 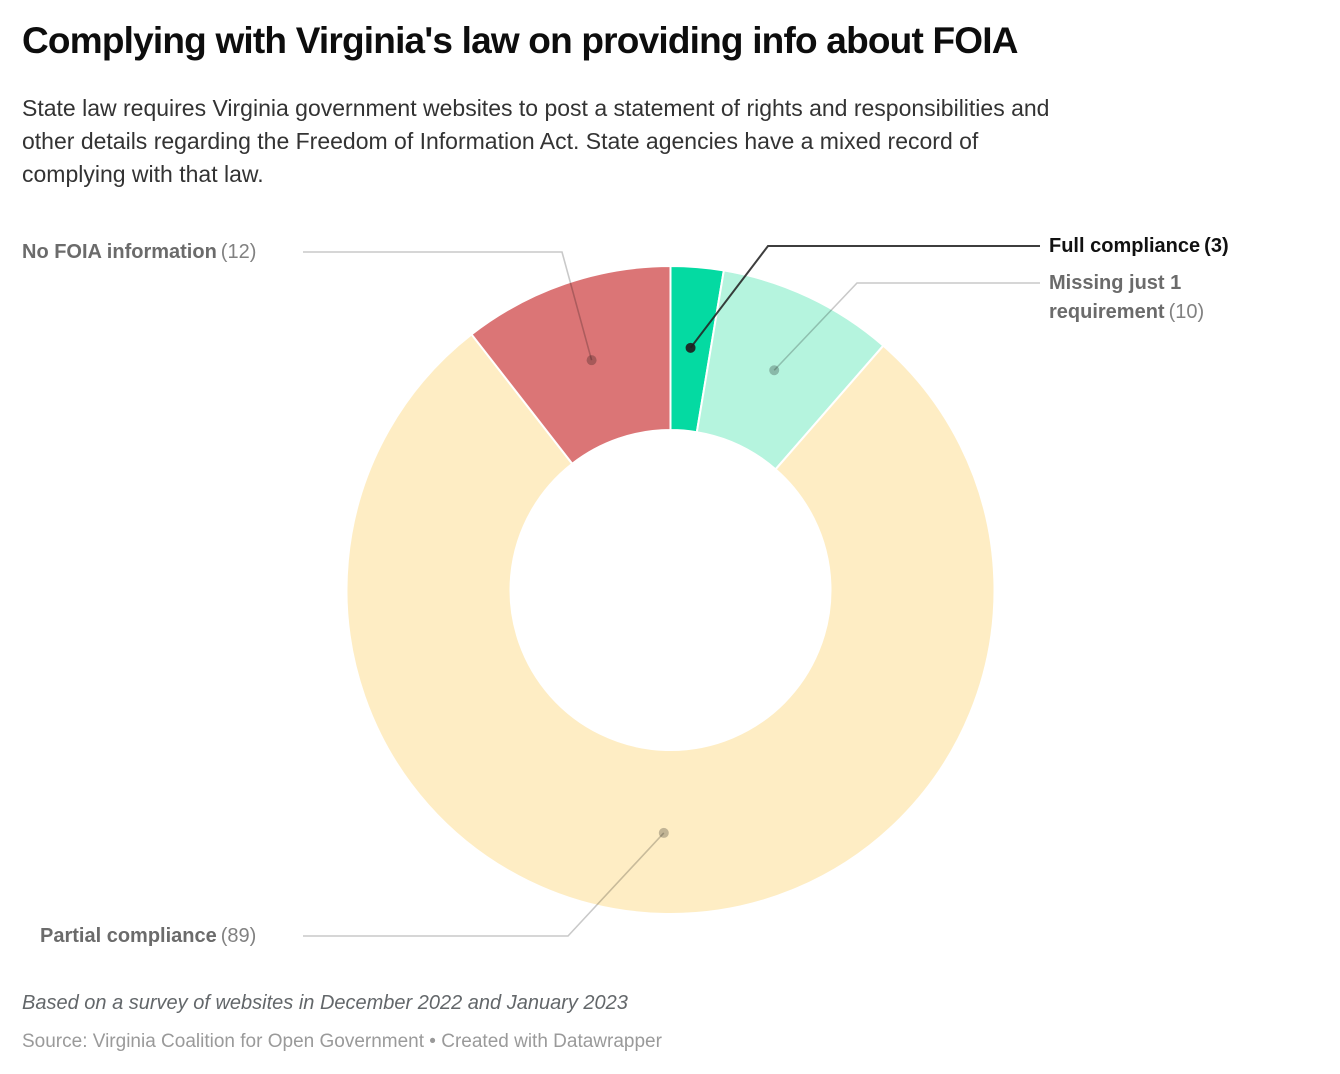 I want to click on callout-missing-one-requirement: Missing just 1 requirement (10), so click(x=1126, y=298).